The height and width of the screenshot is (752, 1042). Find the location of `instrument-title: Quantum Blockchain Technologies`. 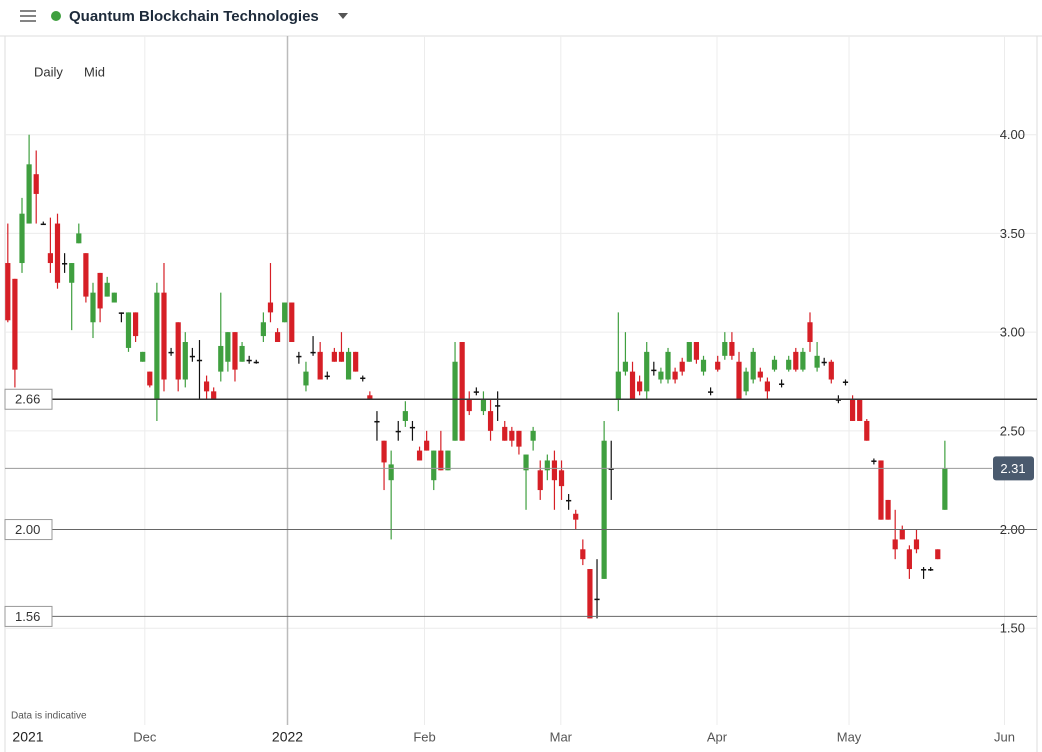

instrument-title: Quantum Blockchain Technologies is located at coordinates (194, 16).